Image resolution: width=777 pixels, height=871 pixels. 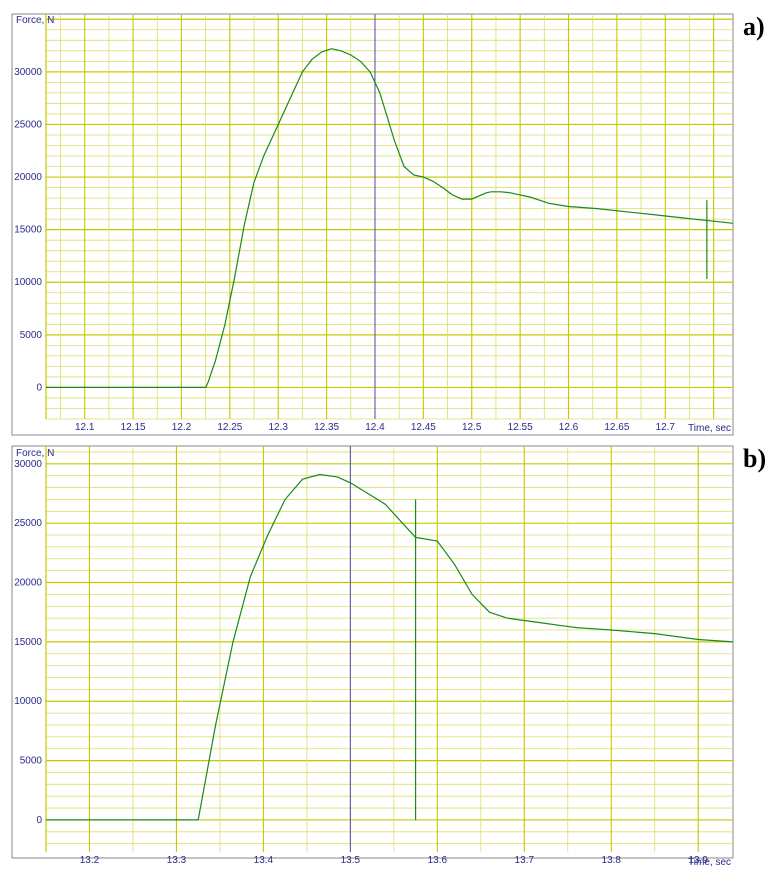 I want to click on x-tick-labels: 13.2 13.3 13.4 13.5 13.6 13.7 13.8 13.9, so click(x=394, y=860).